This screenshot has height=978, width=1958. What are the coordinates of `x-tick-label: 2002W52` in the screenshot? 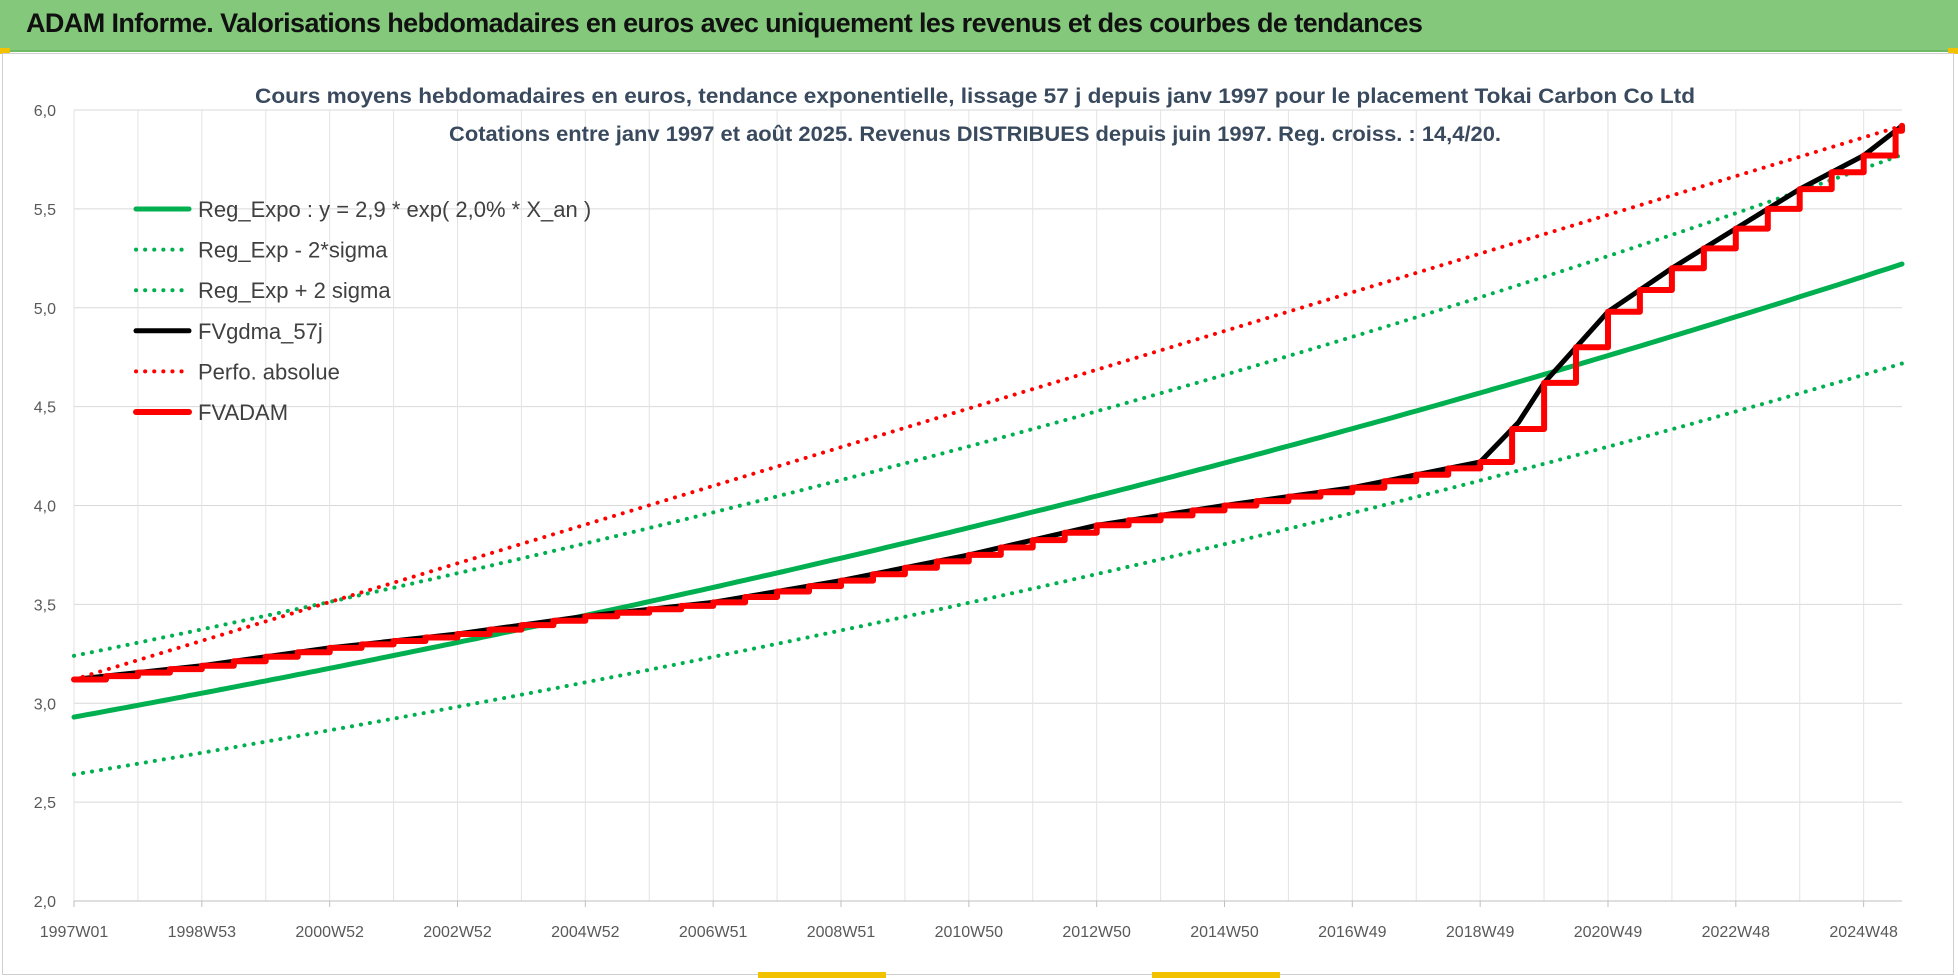 It's located at (457, 932).